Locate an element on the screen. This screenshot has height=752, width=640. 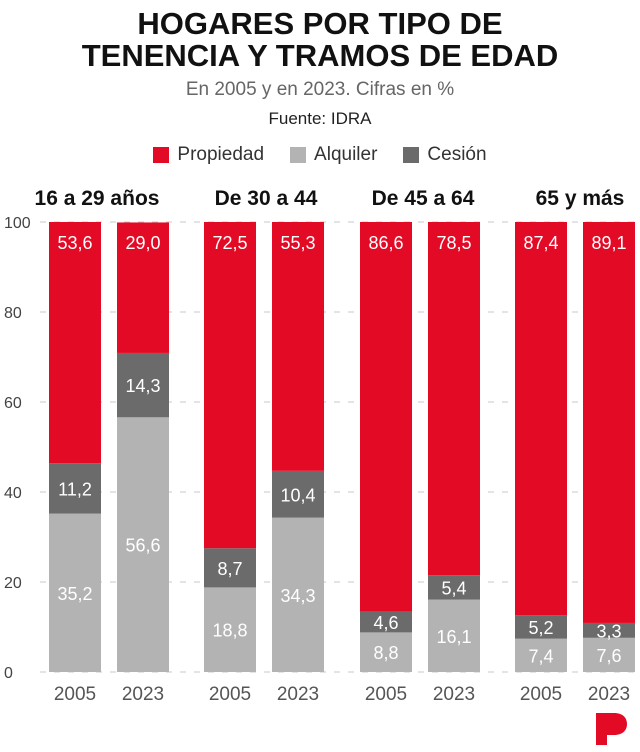
y-tick-label: 0 is located at coordinates (8, 673).